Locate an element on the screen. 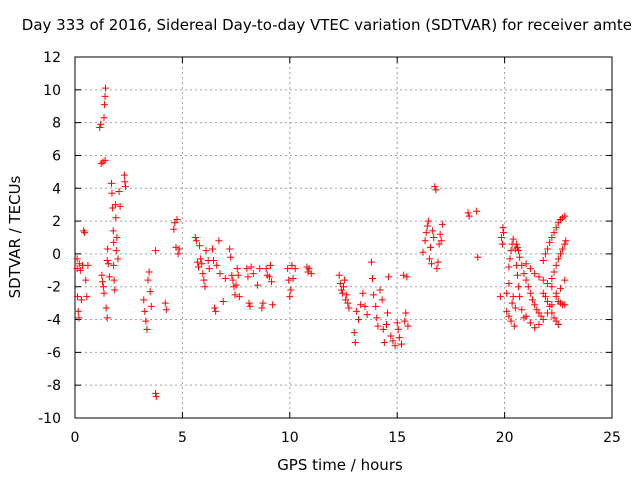 This screenshot has width=640, height=480. x-tick-label: 10 is located at coordinates (290, 438).